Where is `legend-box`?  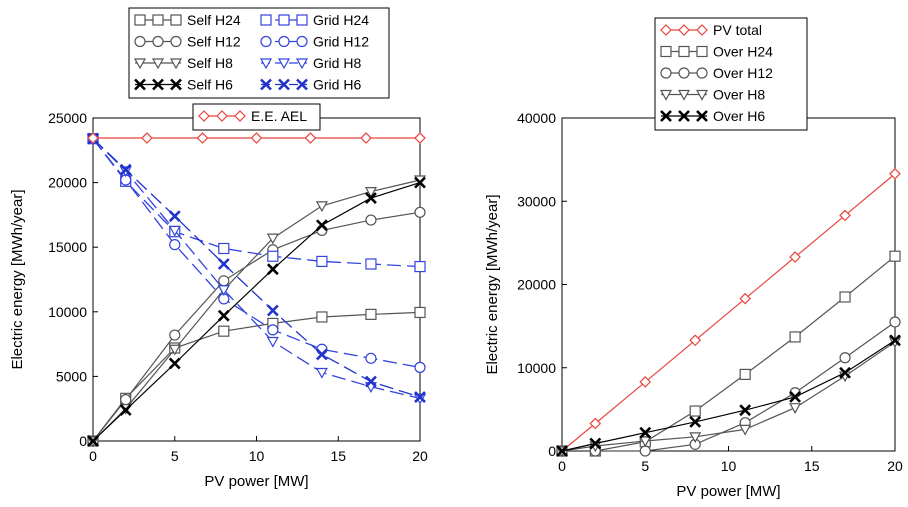
legend-box is located at coordinates (256, 117).